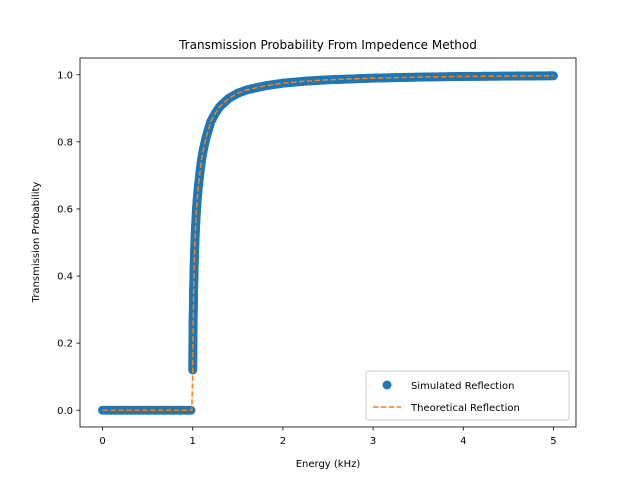 The width and height of the screenshot is (640, 480). I want to click on x-tick-label: 1, so click(193, 441).